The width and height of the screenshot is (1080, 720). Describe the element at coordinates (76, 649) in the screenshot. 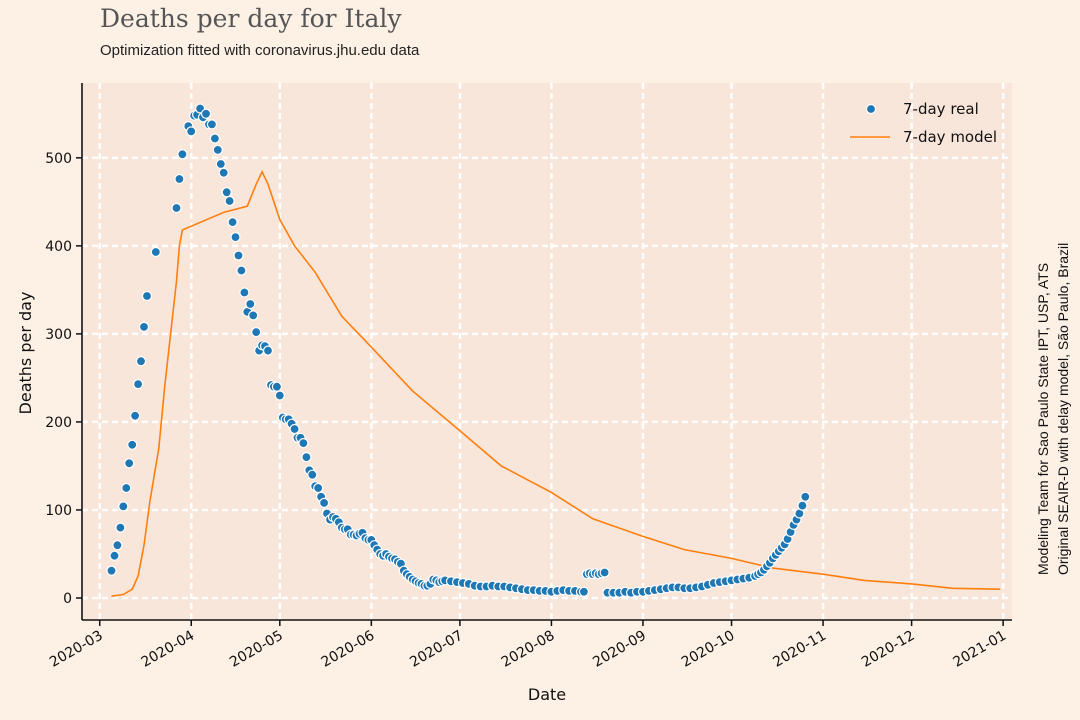

I see `x-tick-label: 2020-03` at that location.